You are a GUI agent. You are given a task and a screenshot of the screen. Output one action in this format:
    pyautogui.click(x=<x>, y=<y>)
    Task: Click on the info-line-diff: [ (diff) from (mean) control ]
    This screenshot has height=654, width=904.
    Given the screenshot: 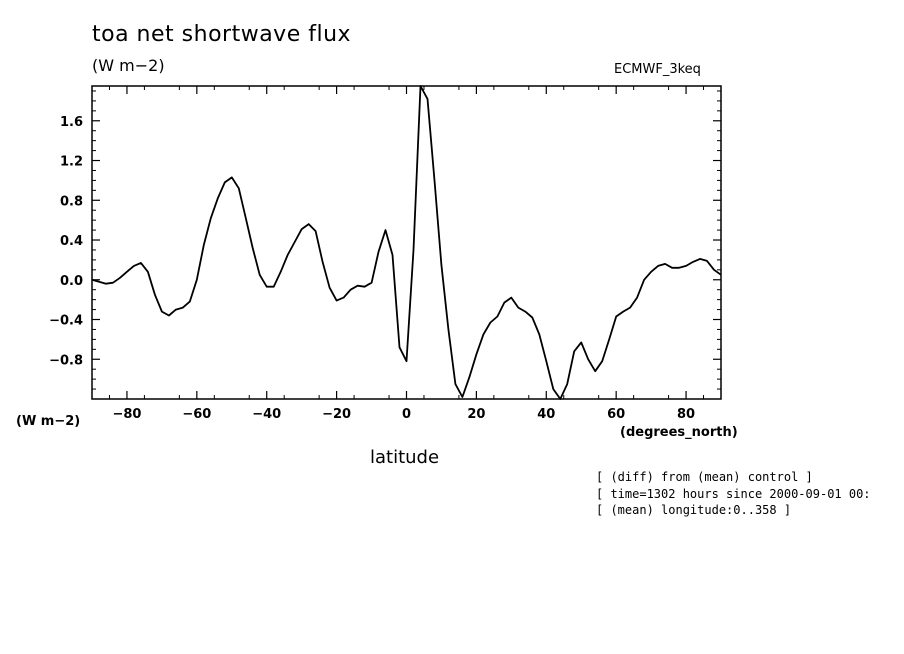 What is the action you would take?
    pyautogui.click(x=704, y=477)
    